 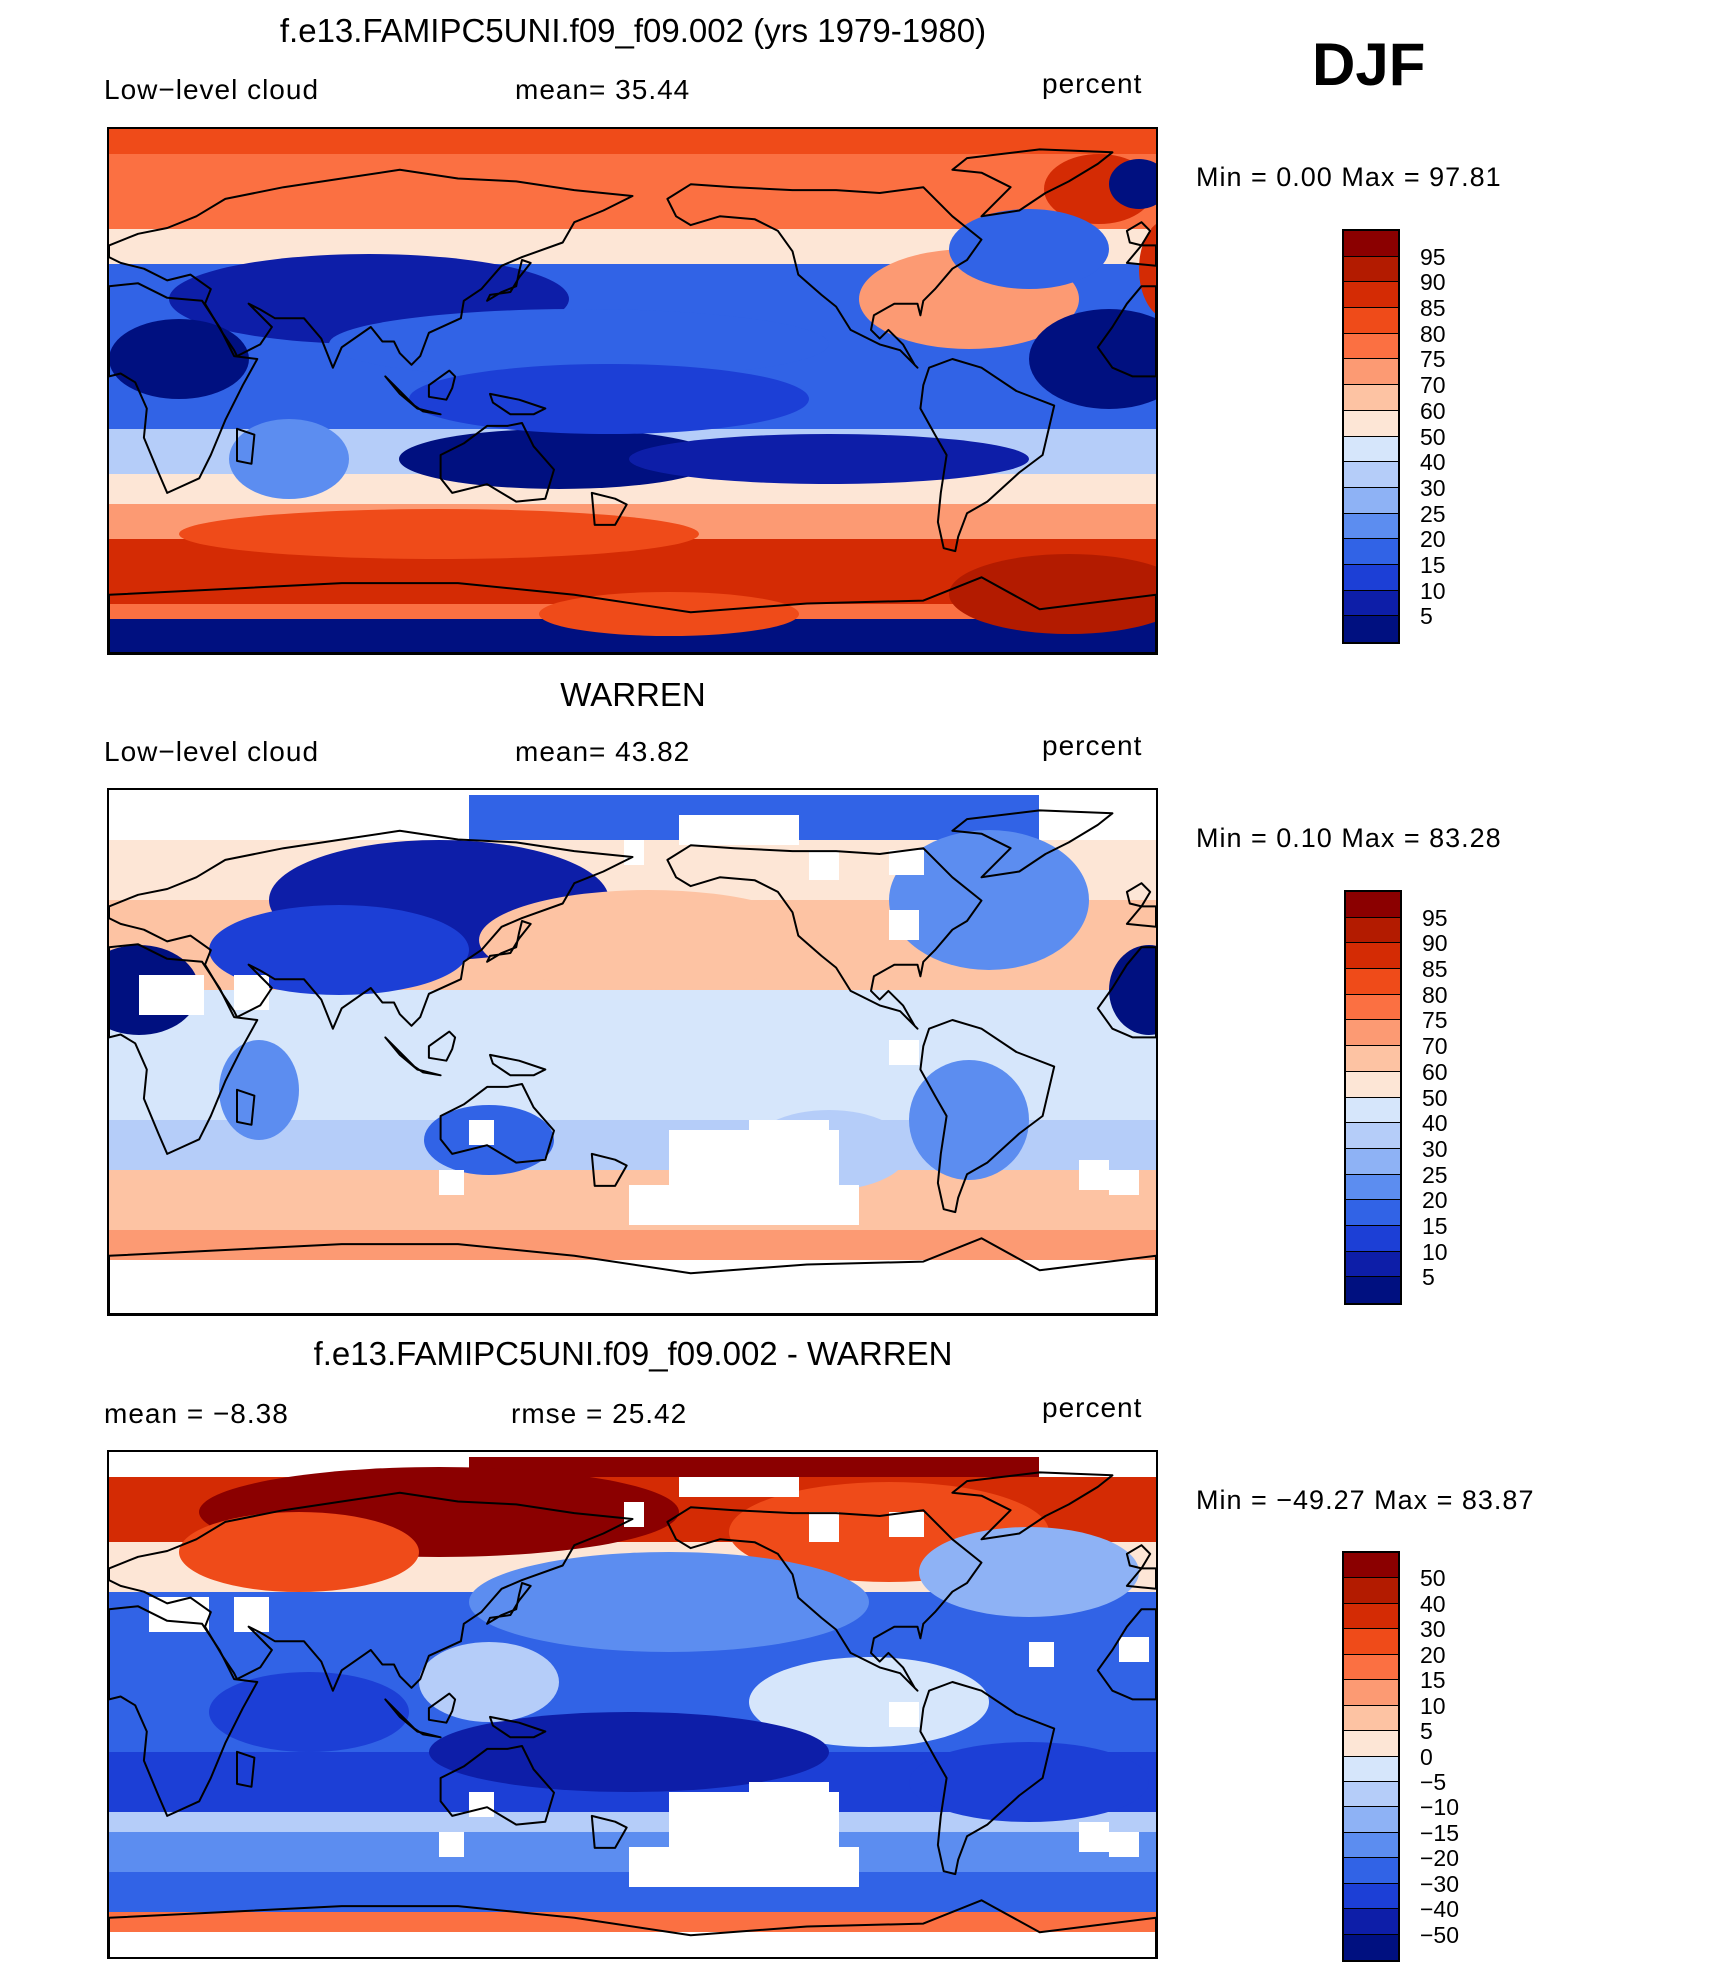 What do you see at coordinates (1426, 616) in the screenshot?
I see `colorbar-tick-label: 5` at bounding box center [1426, 616].